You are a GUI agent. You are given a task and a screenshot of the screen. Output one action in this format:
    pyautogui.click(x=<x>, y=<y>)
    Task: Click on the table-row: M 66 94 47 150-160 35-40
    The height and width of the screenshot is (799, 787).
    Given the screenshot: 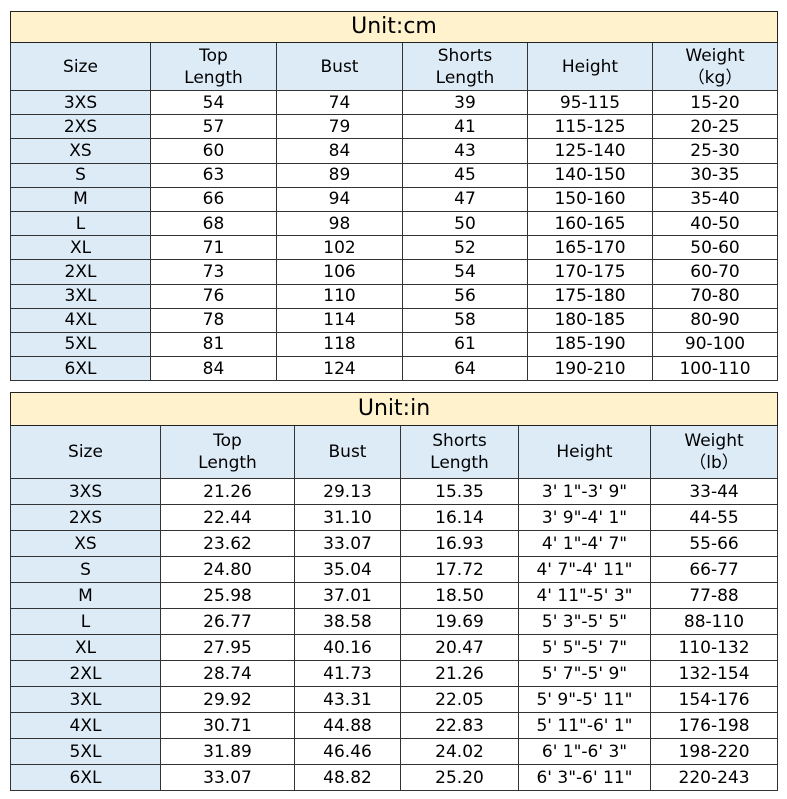 What is the action you would take?
    pyautogui.click(x=394, y=199)
    